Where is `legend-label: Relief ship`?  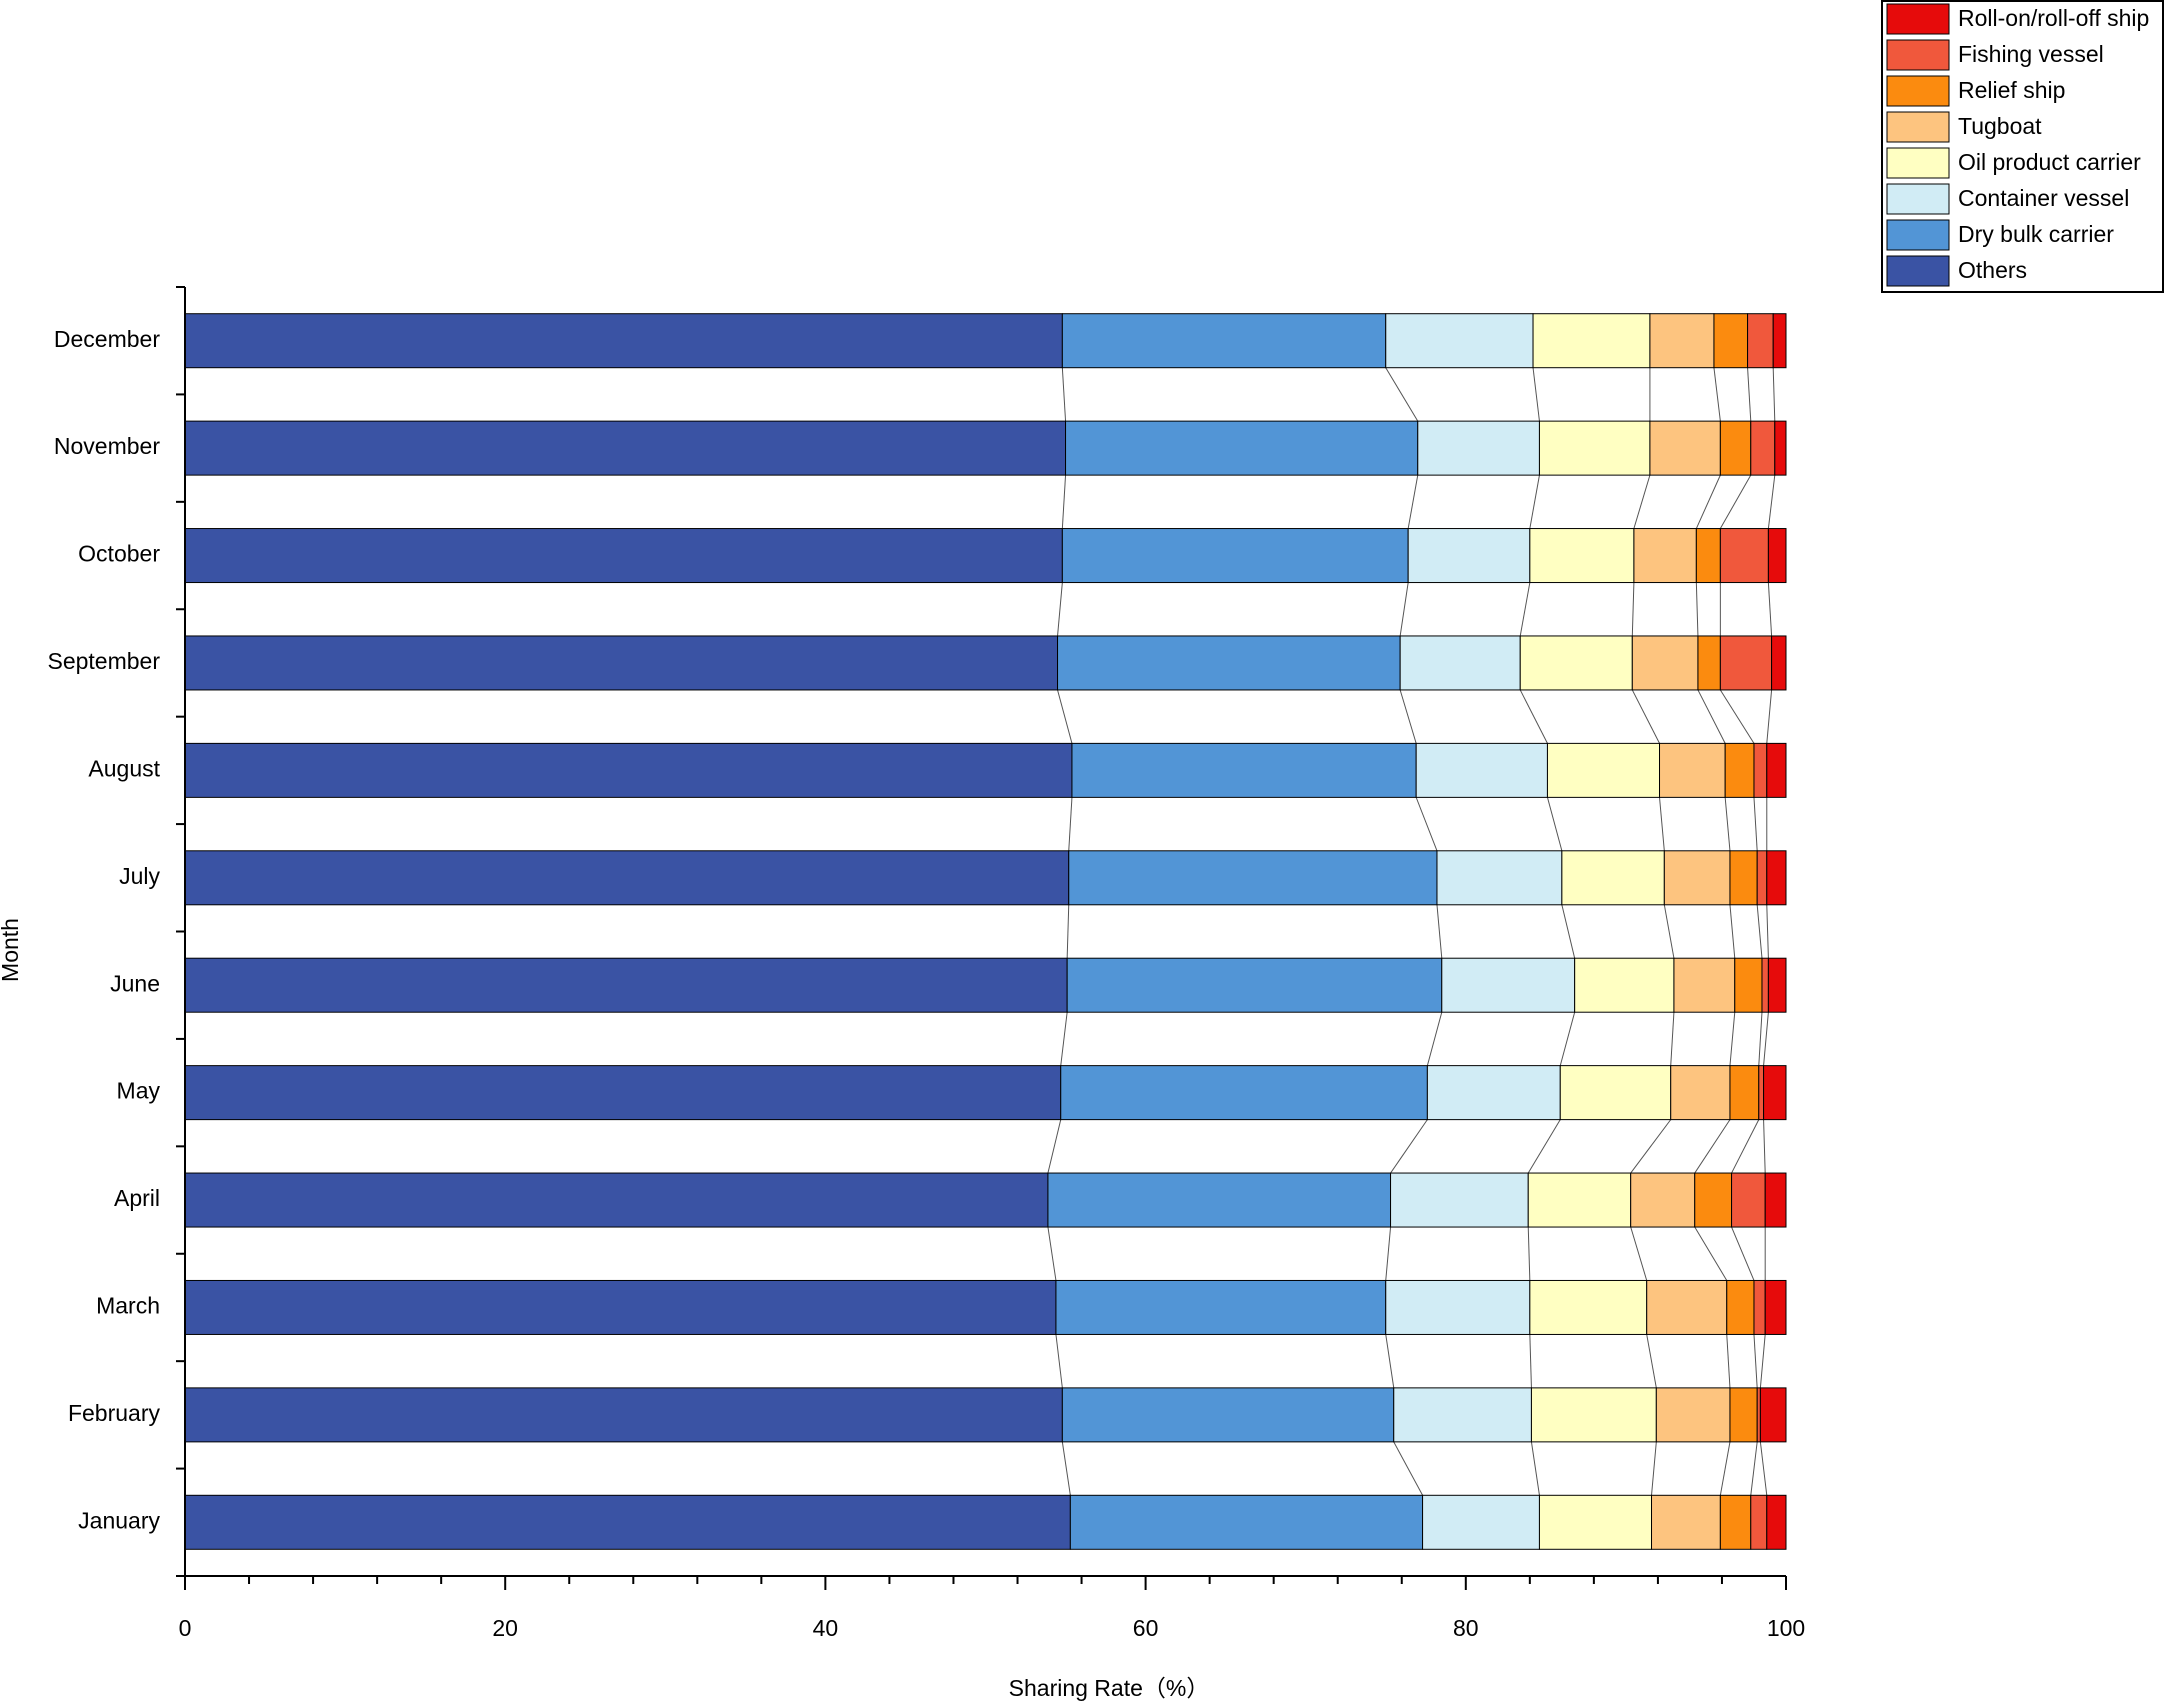
legend-label: Relief ship is located at coordinates (2011, 90).